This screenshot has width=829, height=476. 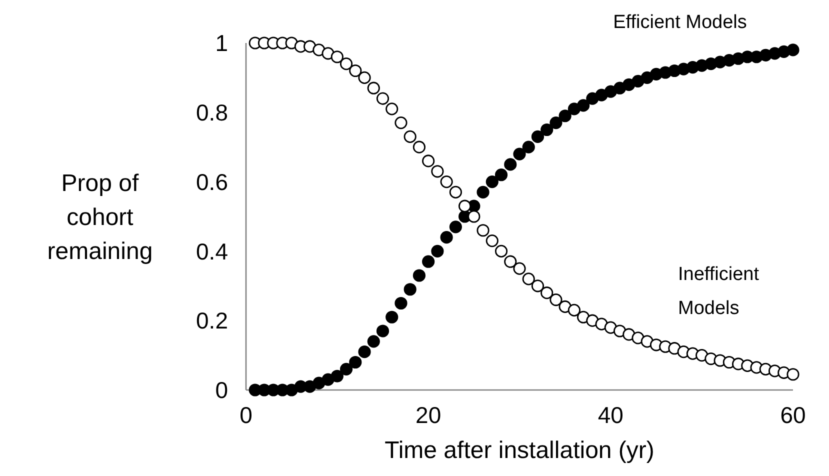 What do you see at coordinates (212, 321) in the screenshot?
I see `y-tick-label: 0.2` at bounding box center [212, 321].